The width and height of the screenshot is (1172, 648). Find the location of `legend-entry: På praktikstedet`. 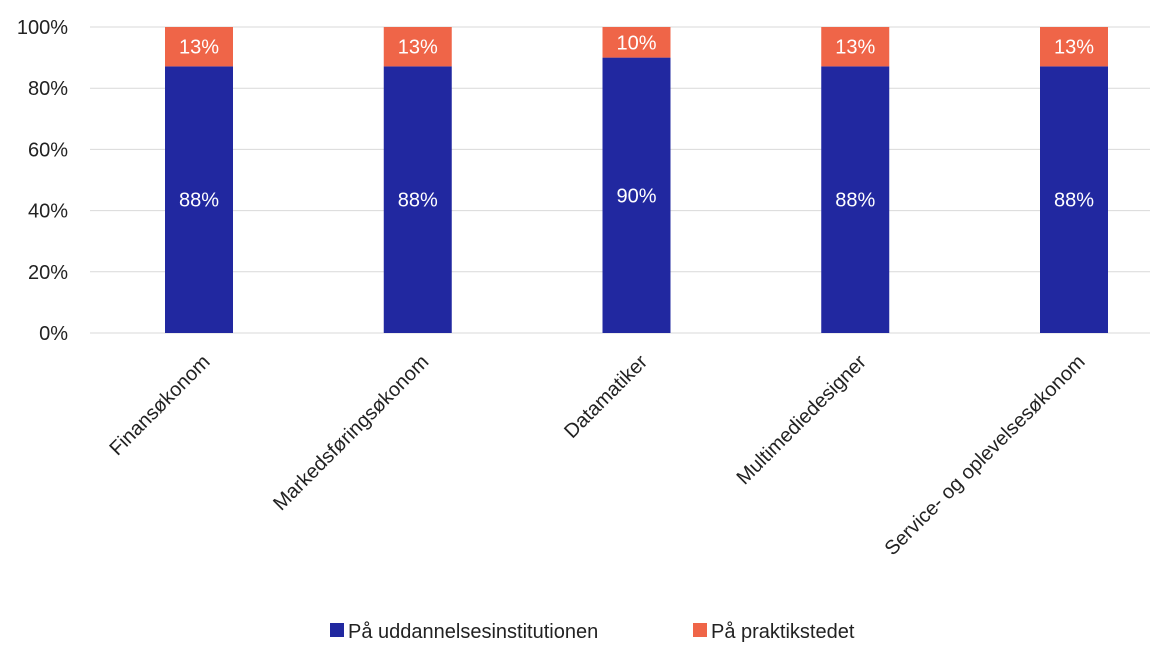

legend-entry: På praktikstedet is located at coordinates (783, 632).